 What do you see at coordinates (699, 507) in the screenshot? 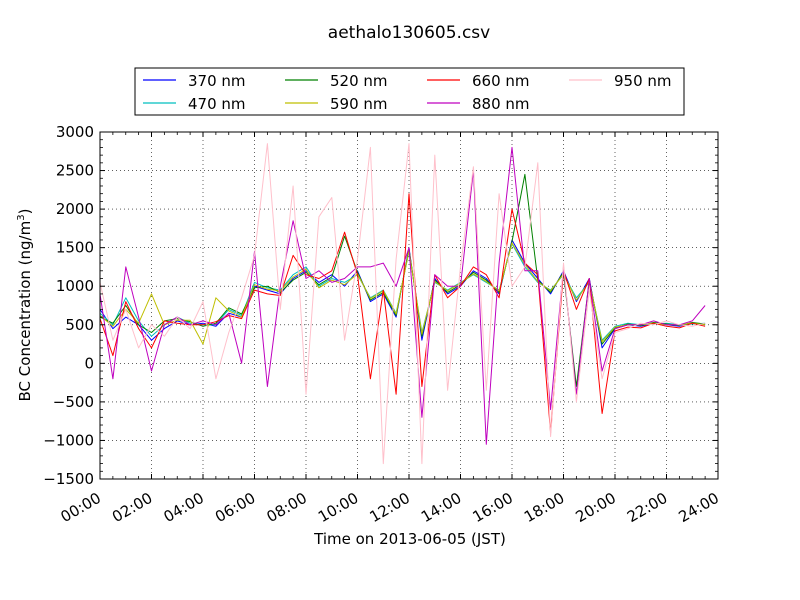
I see `x-tick-label: 24:00` at bounding box center [699, 507].